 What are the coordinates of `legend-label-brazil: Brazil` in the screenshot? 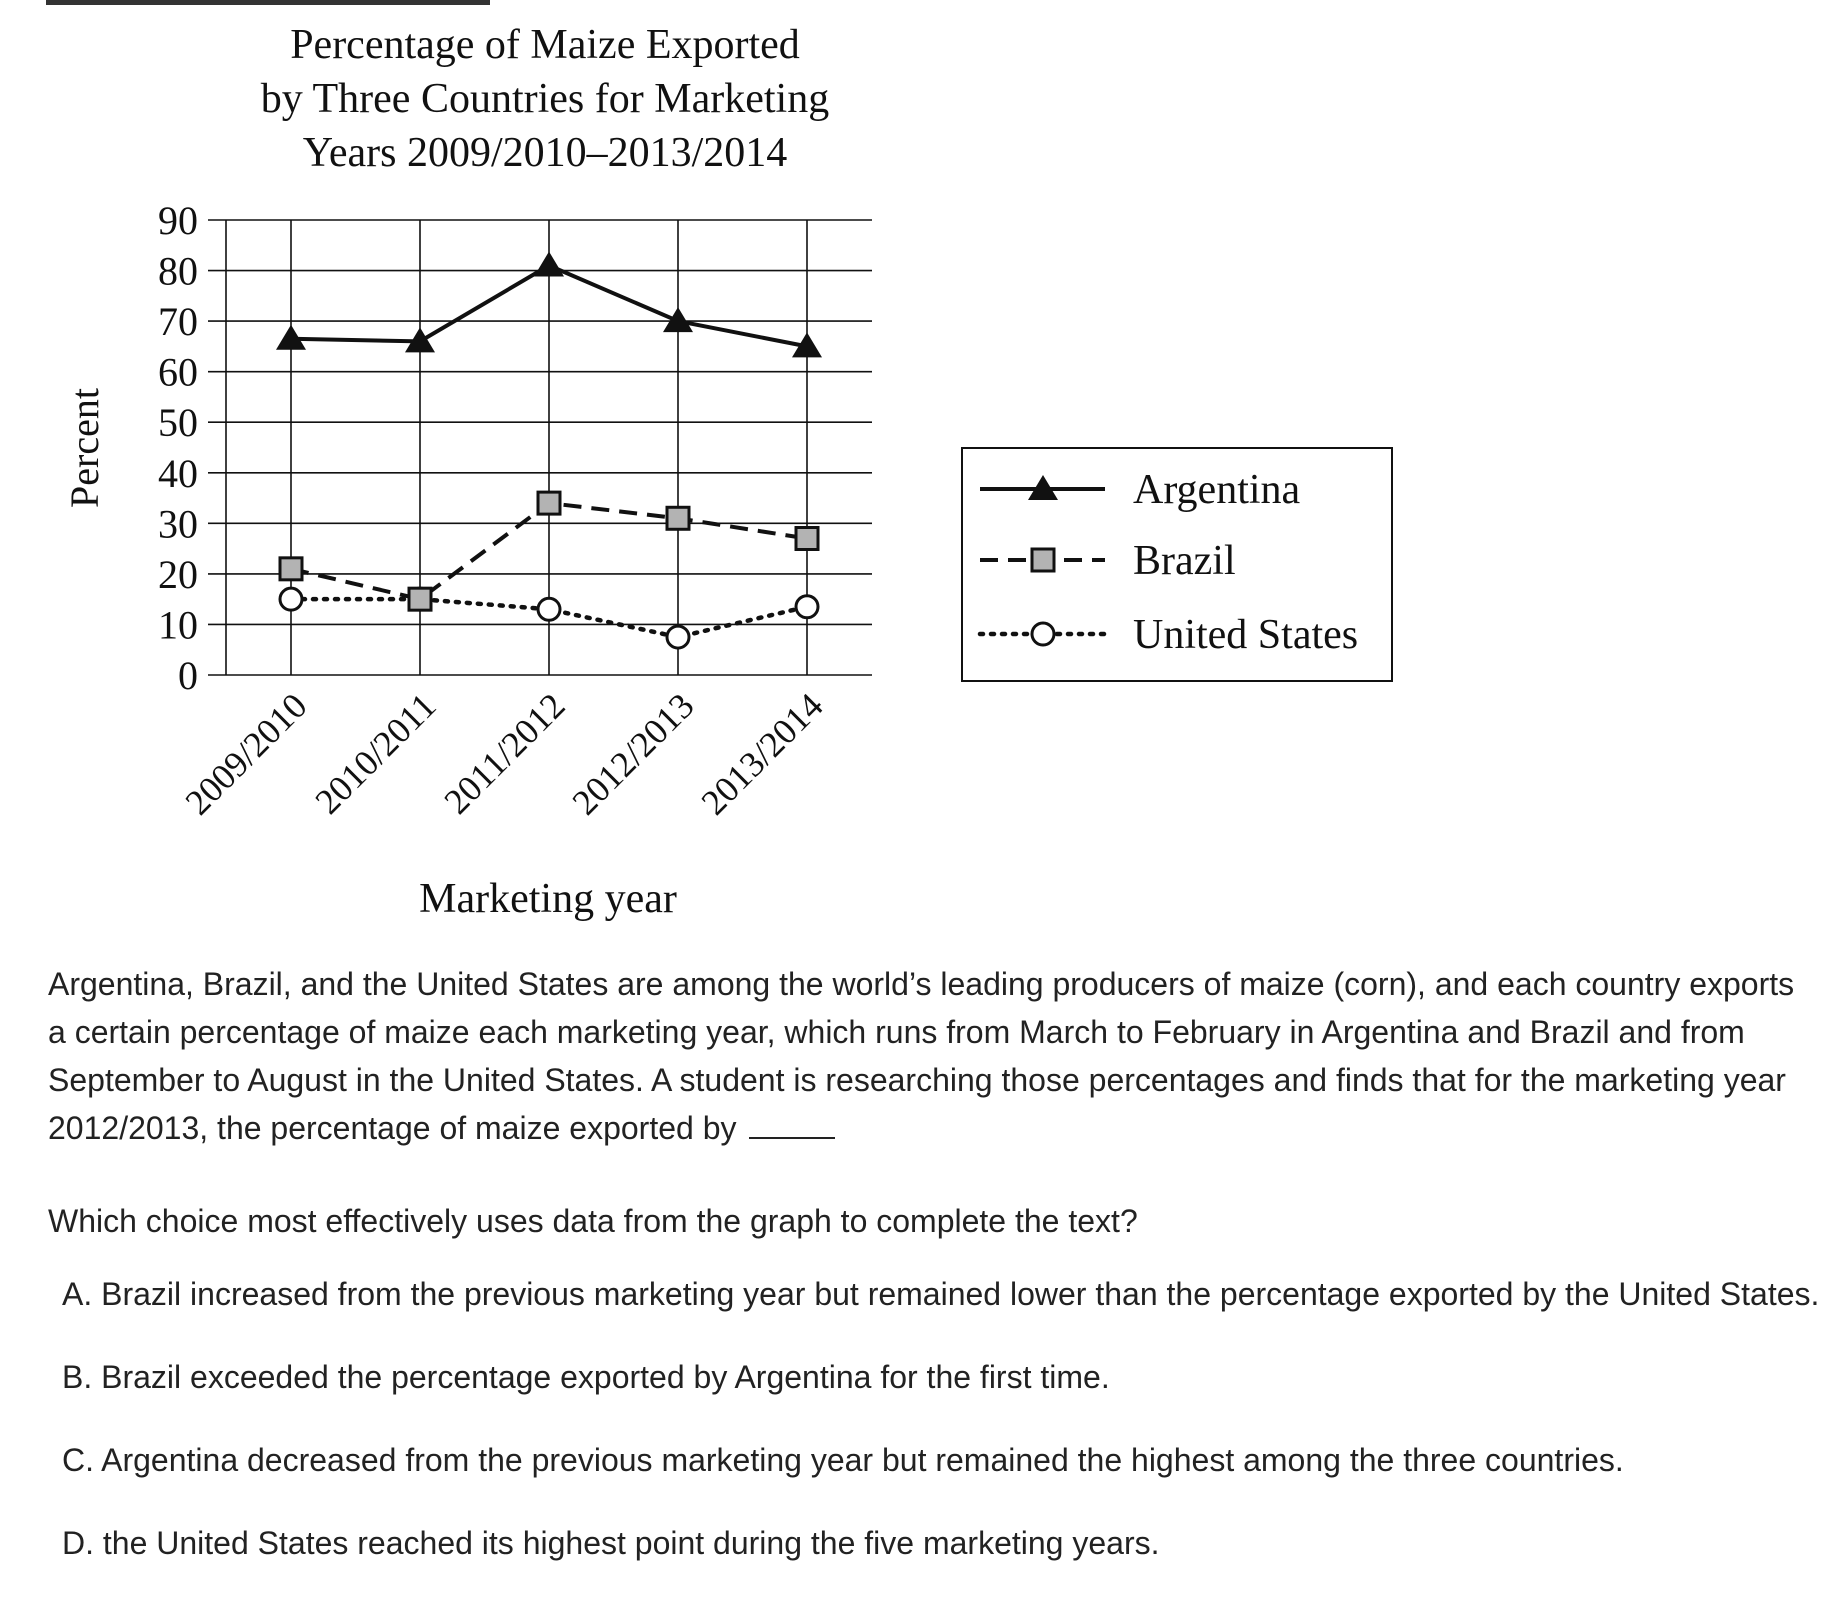 It's located at (1184, 561).